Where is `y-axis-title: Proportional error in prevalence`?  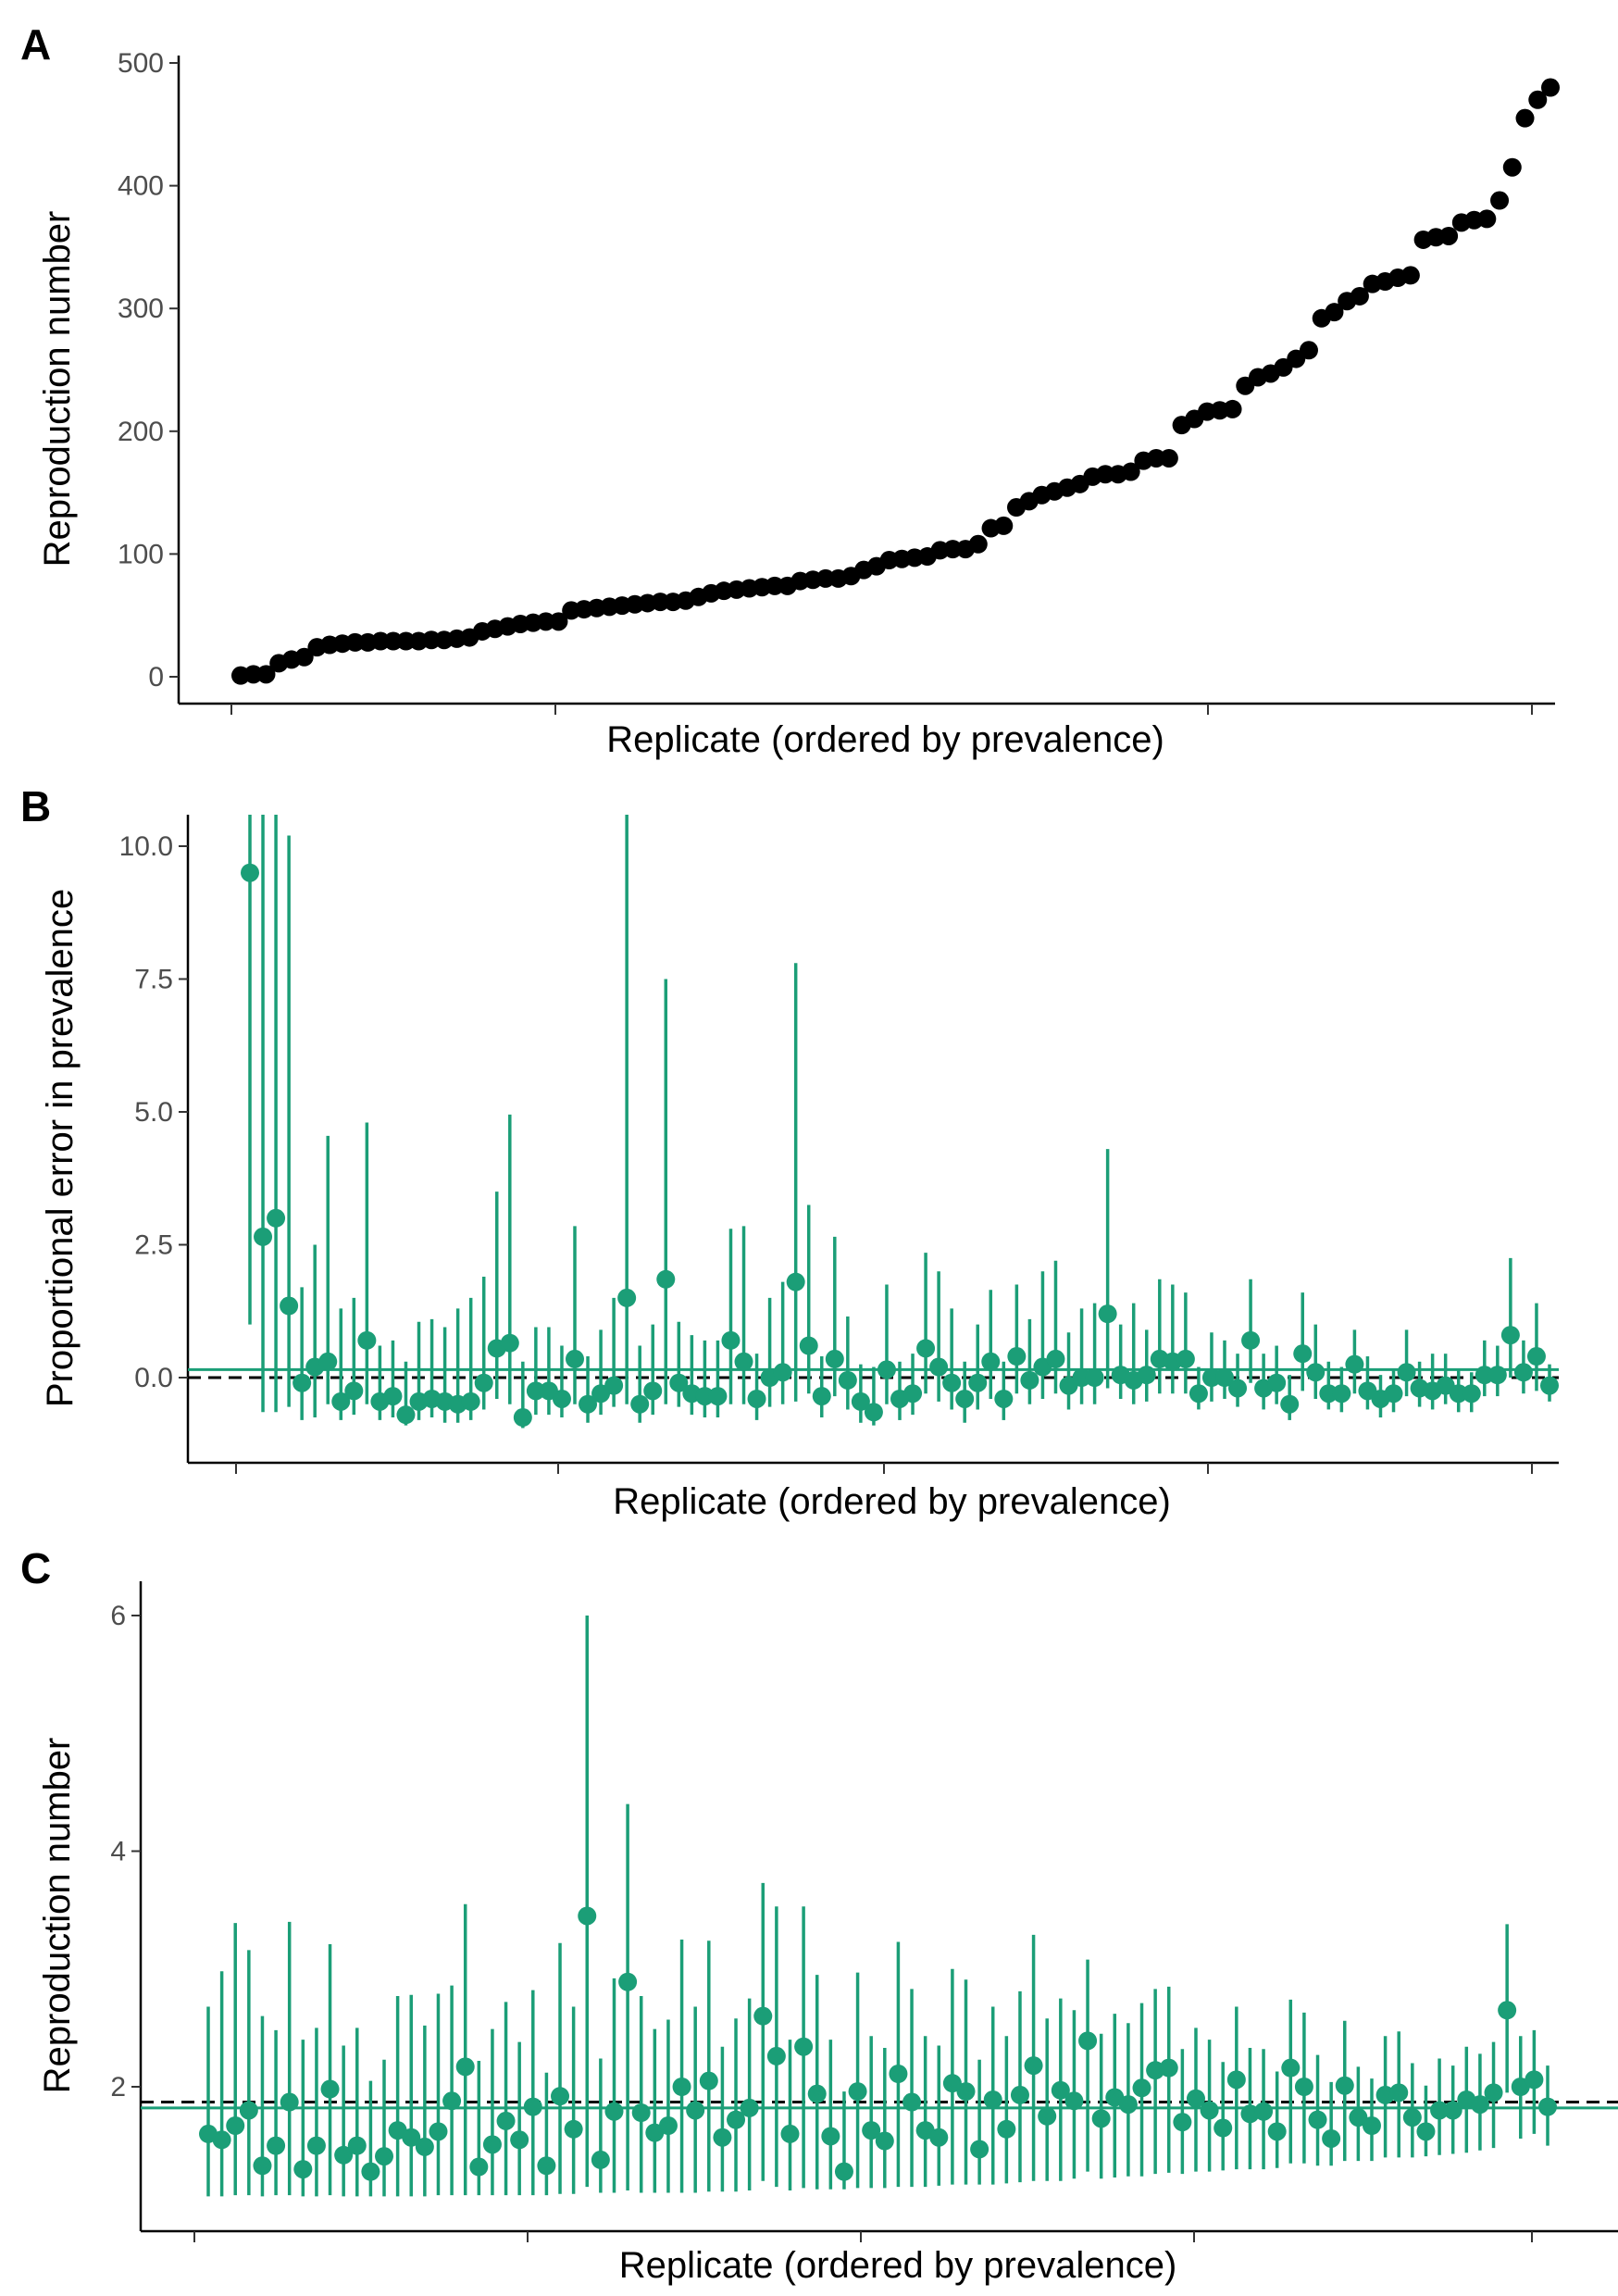
y-axis-title: Proportional error in prevalence is located at coordinates (60, 1148).